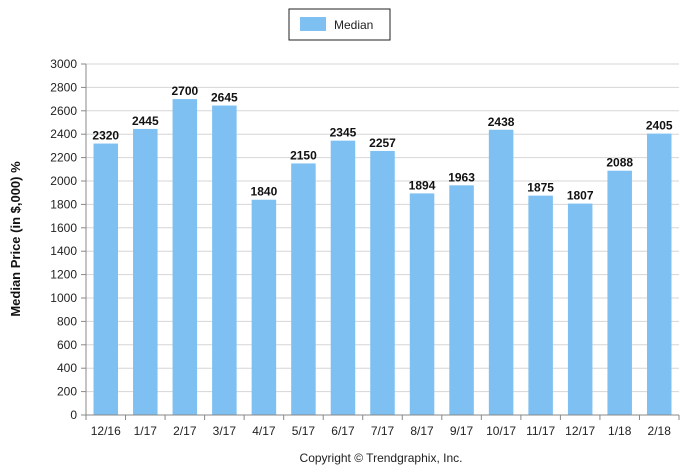 Image resolution: width=699 pixels, height=473 pixels. Describe the element at coordinates (184, 91) in the screenshot. I see `data-label: 2700` at that location.